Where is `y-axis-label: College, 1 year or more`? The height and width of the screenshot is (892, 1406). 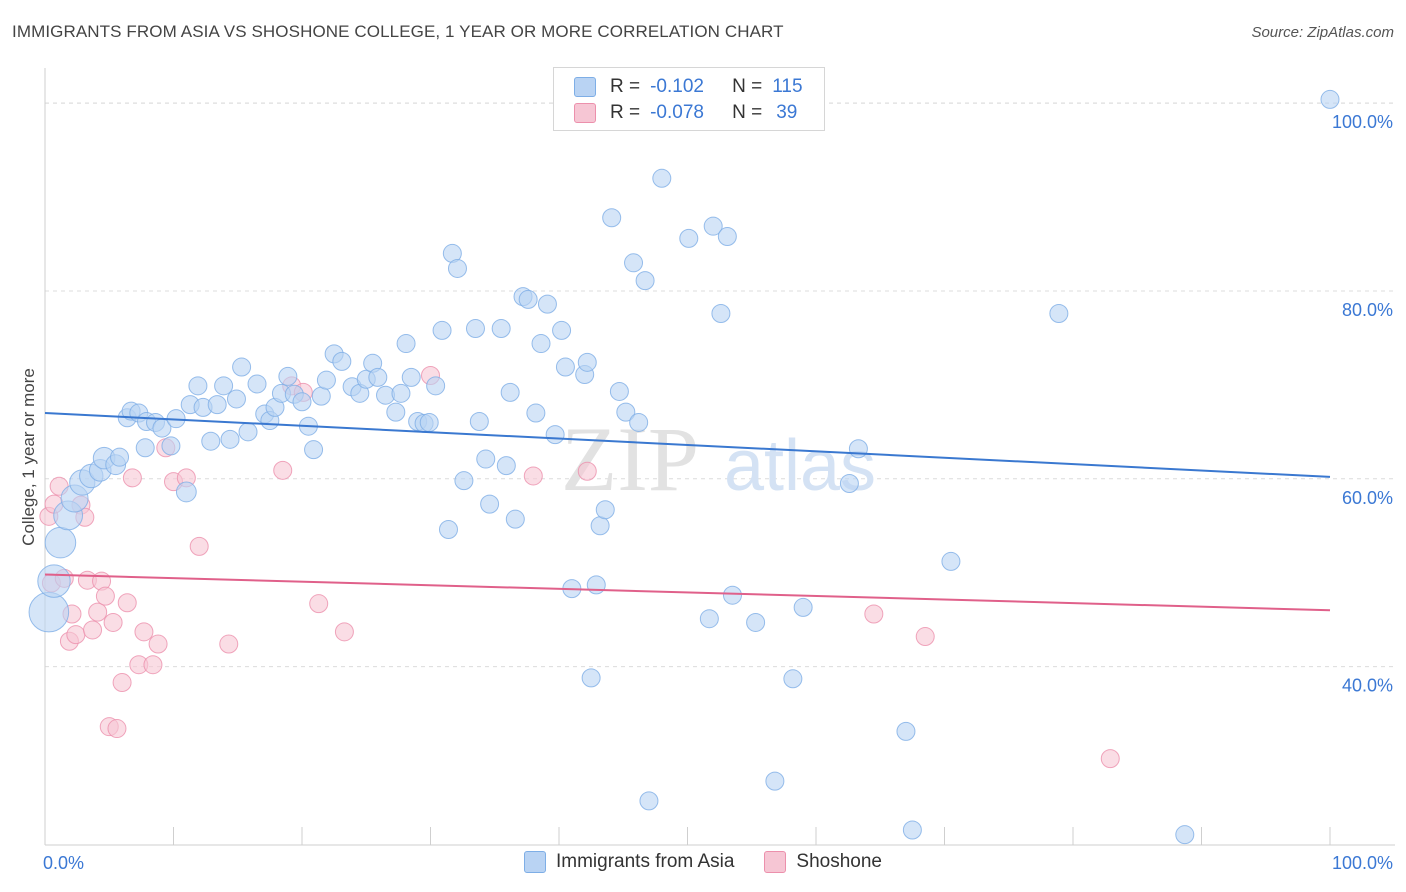 y-axis-label: College, 1 year or more is located at coordinates (28, 457).